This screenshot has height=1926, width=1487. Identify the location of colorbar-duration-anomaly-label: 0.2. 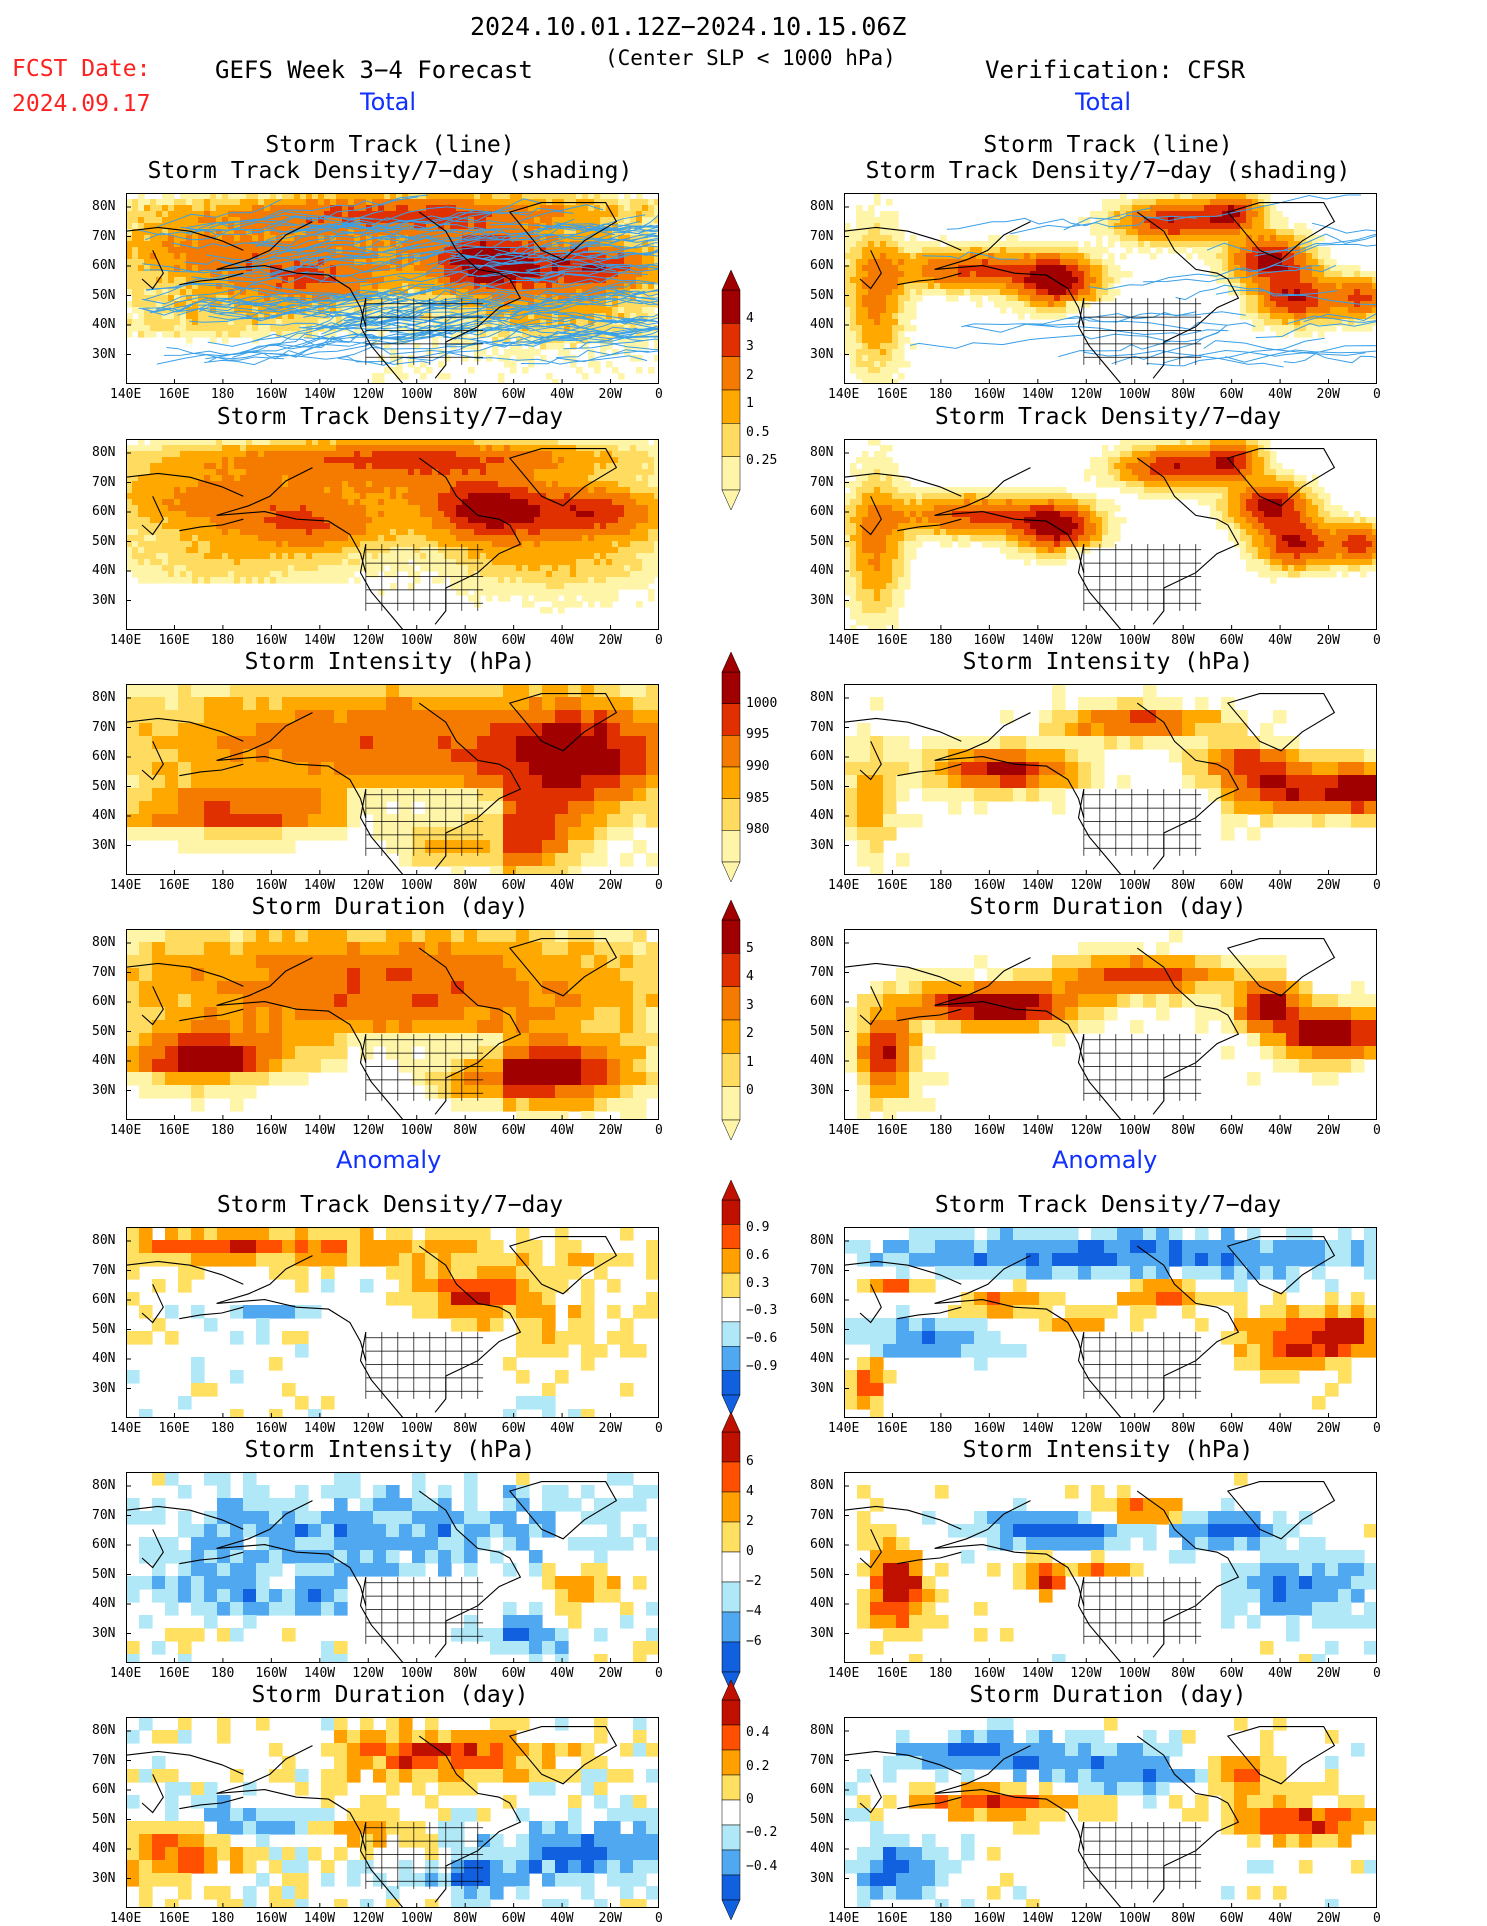
(757, 1766).